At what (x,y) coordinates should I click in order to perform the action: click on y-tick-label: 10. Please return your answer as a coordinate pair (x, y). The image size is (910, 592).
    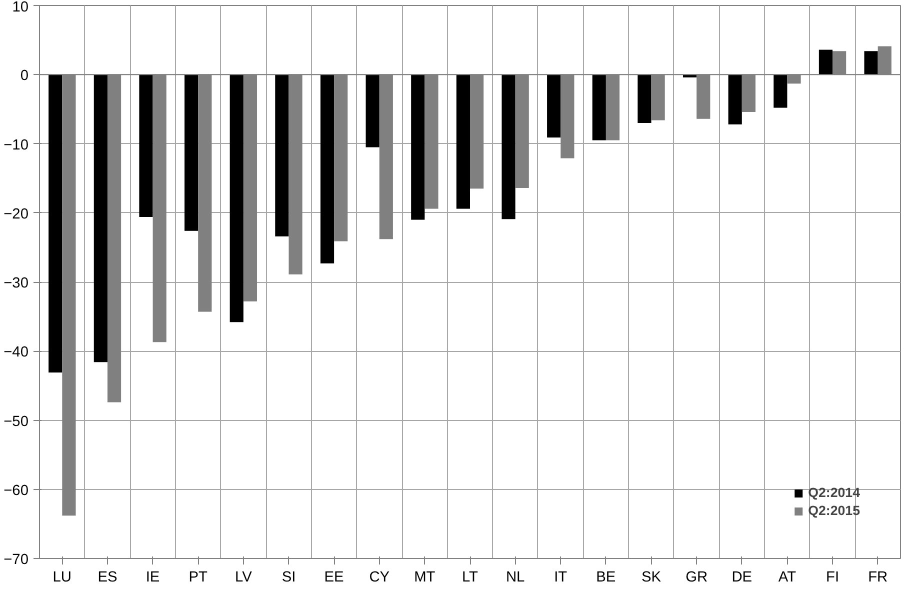
    Looking at the image, I should click on (20, 8).